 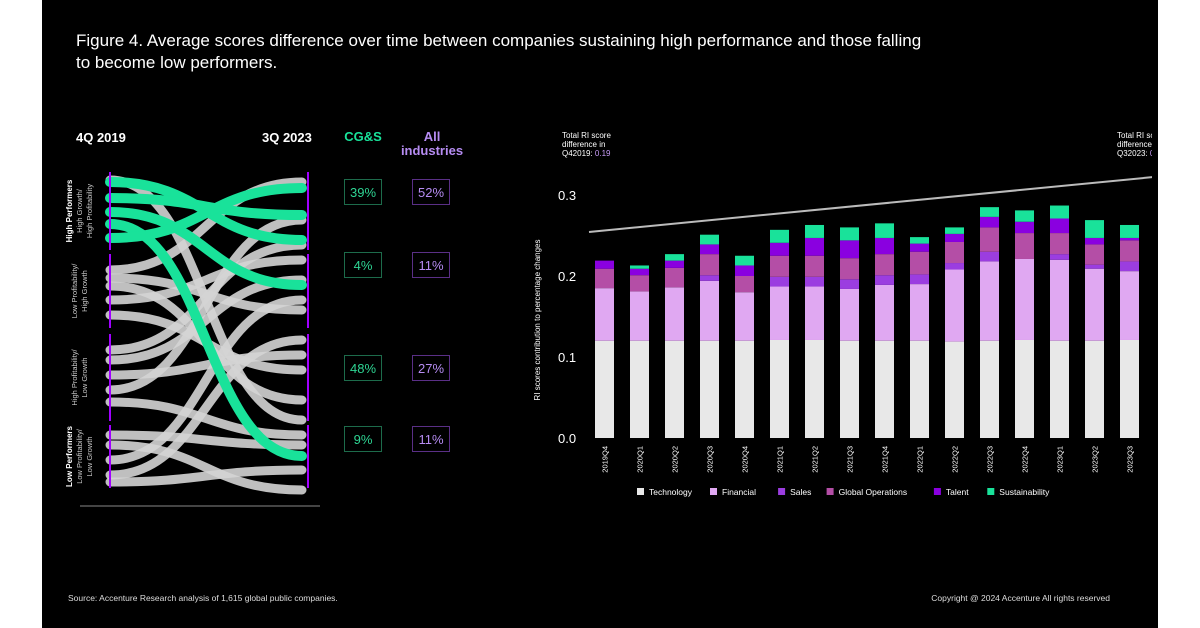 What do you see at coordinates (955, 459) in the screenshot?
I see `x-tick-label: 2022Q2` at bounding box center [955, 459].